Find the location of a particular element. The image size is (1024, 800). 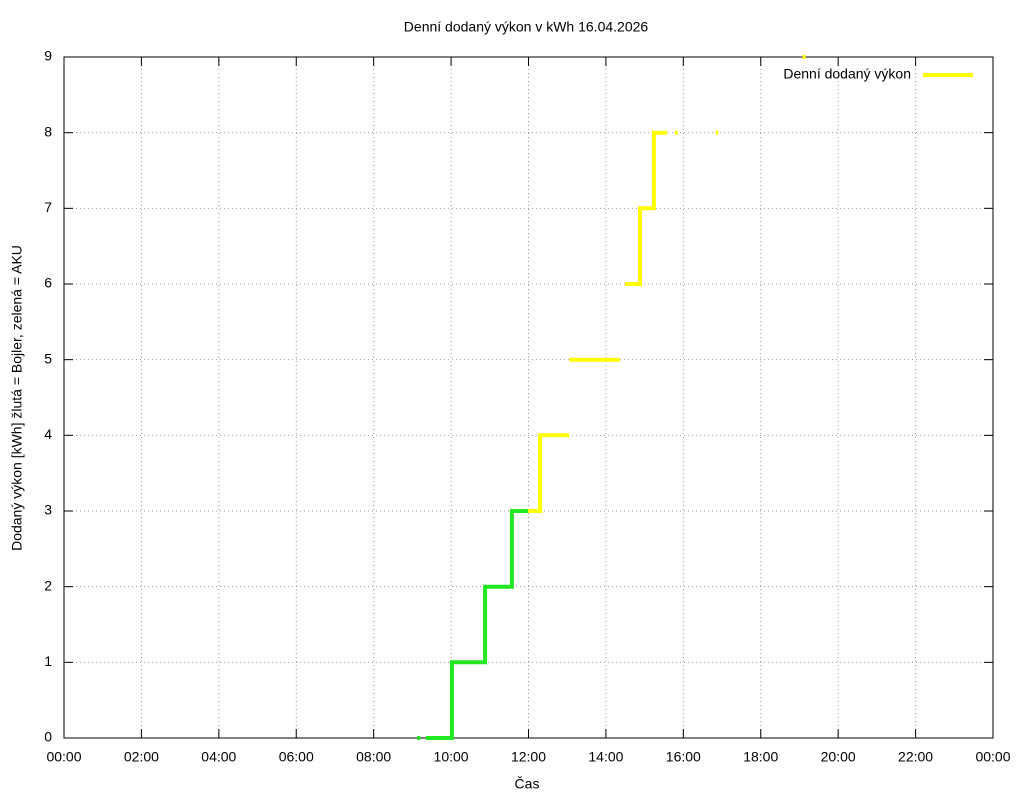

x-tick-label: 12:00 is located at coordinates (528, 757).